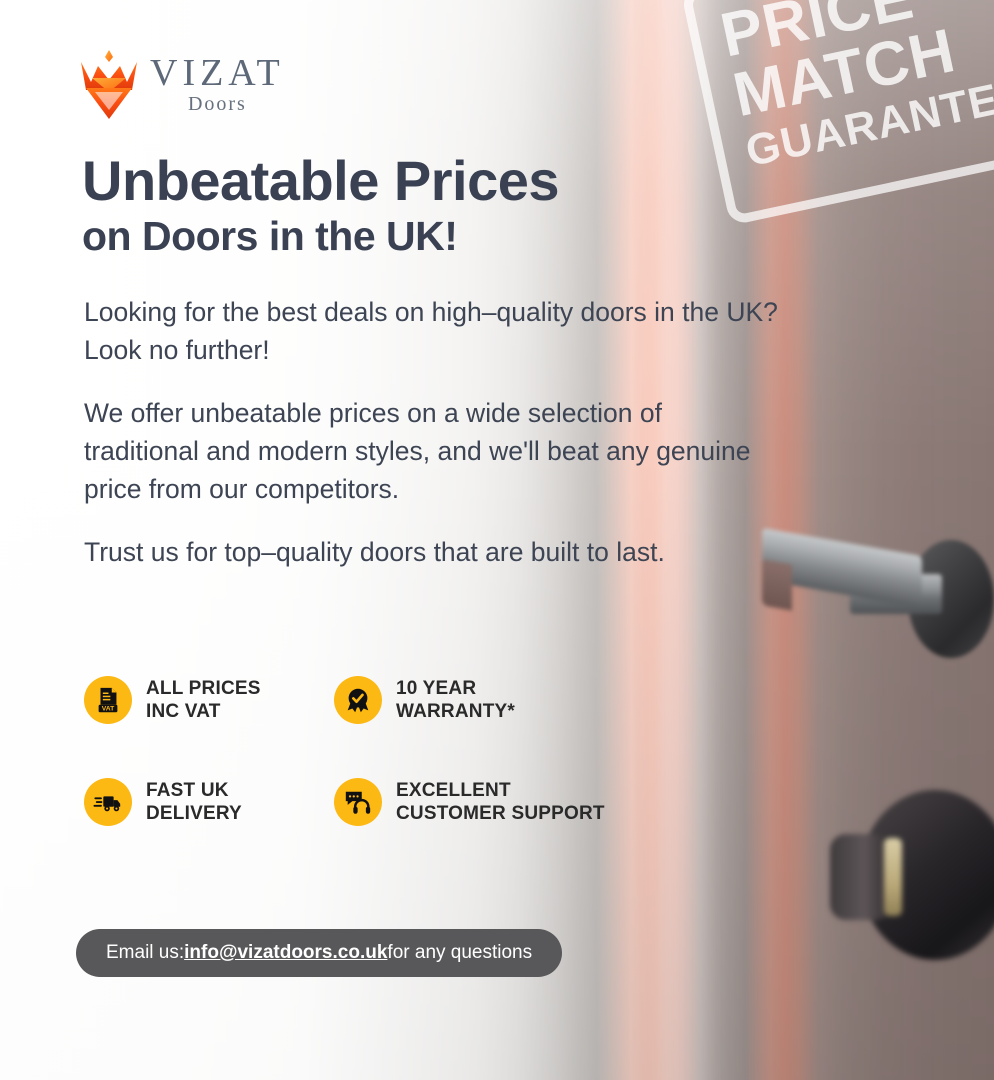 This screenshot has width=994, height=1080. I want to click on feature-label: ALL PRICES INC VAT, so click(203, 699).